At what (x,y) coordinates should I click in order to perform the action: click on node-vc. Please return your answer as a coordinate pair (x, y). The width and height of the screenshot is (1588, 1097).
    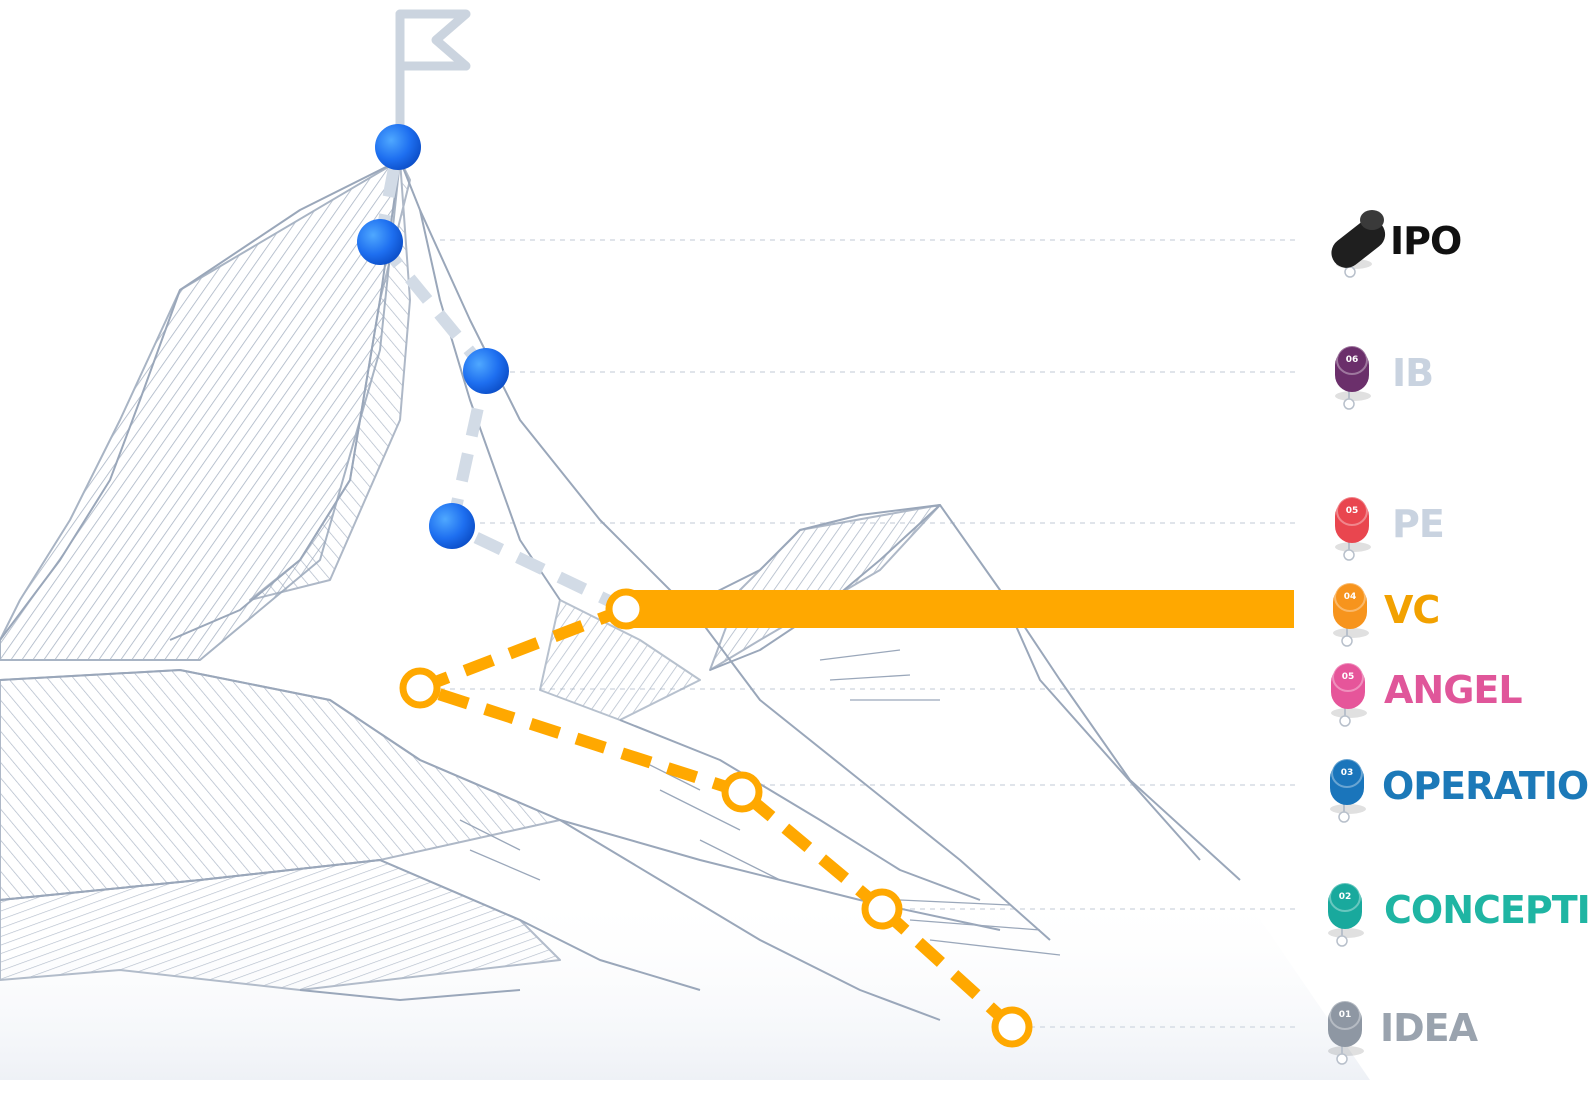
    Looking at the image, I should click on (626, 609).